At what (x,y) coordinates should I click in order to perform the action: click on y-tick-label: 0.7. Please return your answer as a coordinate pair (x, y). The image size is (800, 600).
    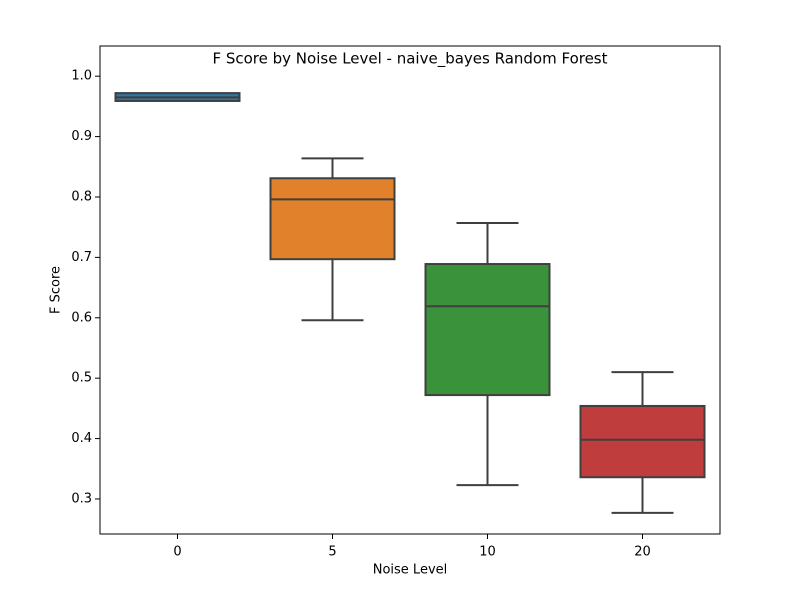
    Looking at the image, I should click on (81, 257).